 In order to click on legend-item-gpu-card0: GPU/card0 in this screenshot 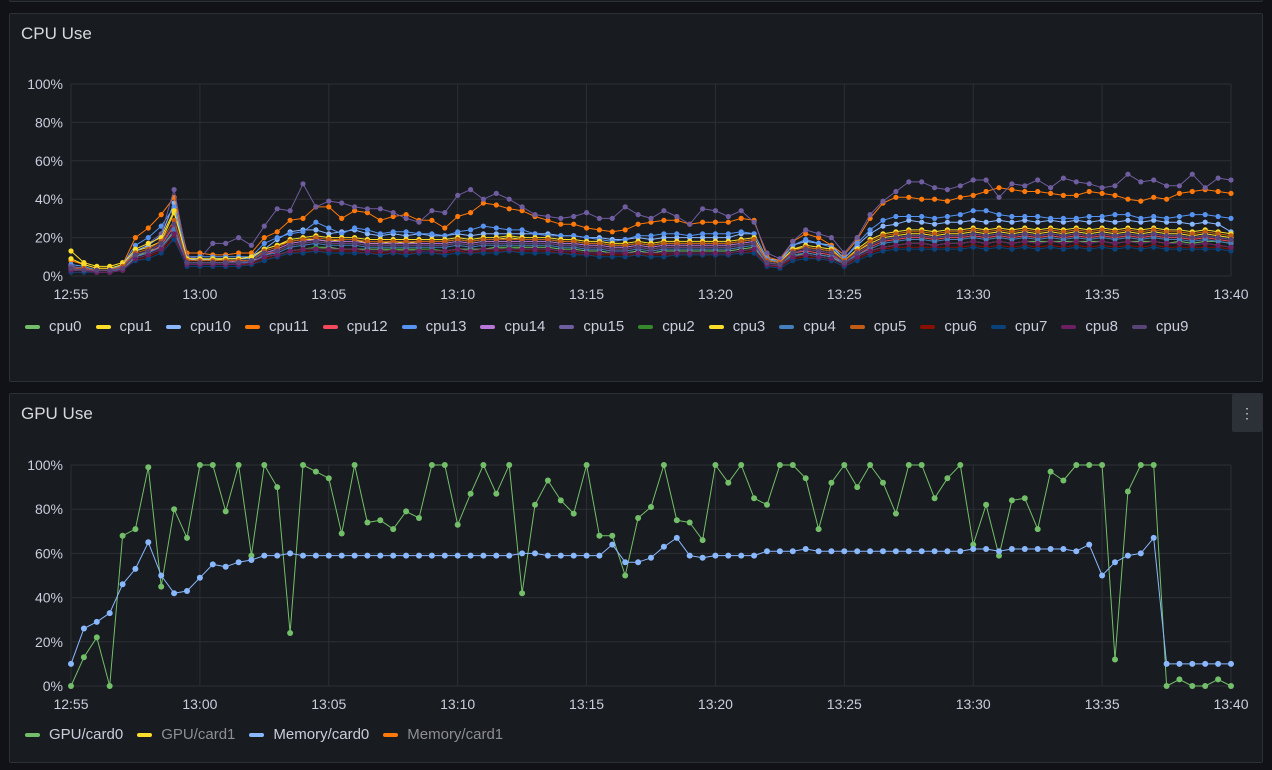, I will do `click(74, 734)`.